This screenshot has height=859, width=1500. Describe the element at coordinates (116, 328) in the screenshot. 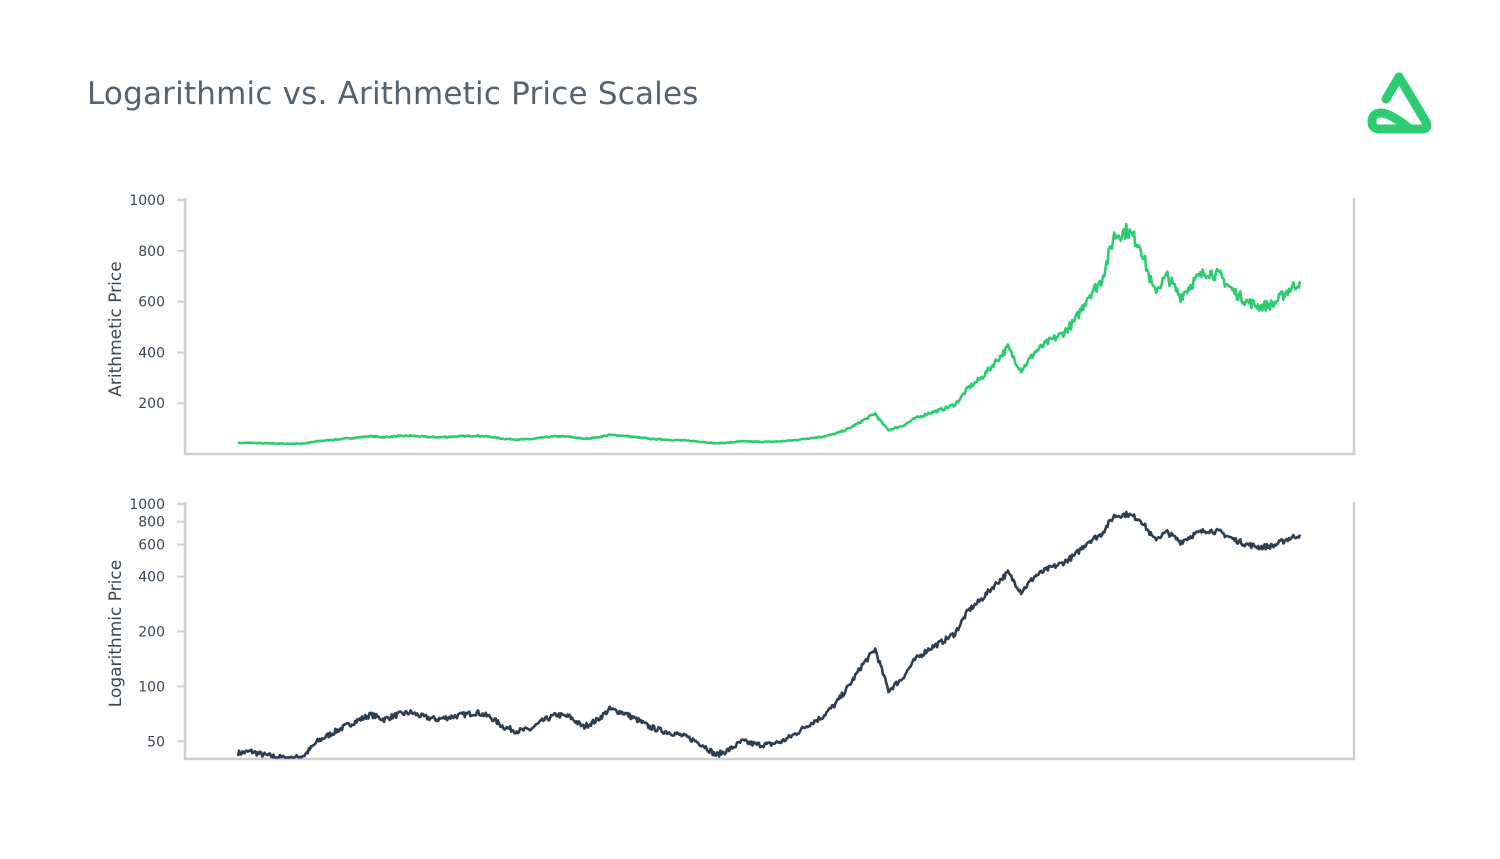

I see `y-axis-label: Arithmetic Price` at that location.